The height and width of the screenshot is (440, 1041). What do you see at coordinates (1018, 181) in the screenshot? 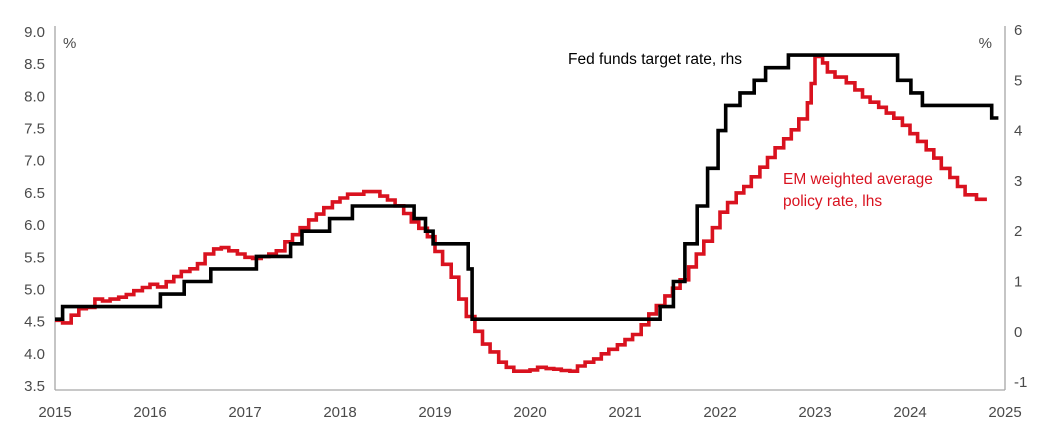
I see `right-axis-tick-label: 3` at bounding box center [1018, 181].